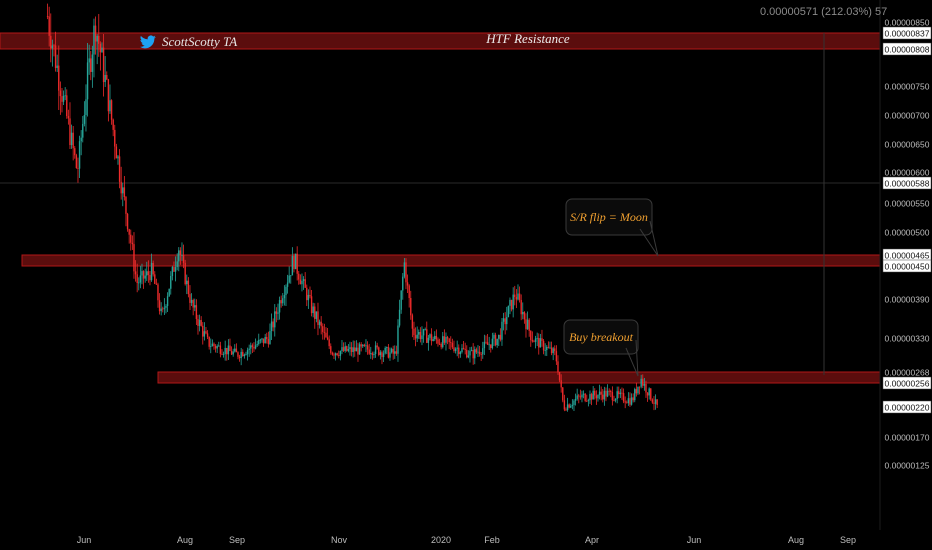 This screenshot has height=550, width=932. Describe the element at coordinates (519, 377) in the screenshot. I see `zone-band` at that location.